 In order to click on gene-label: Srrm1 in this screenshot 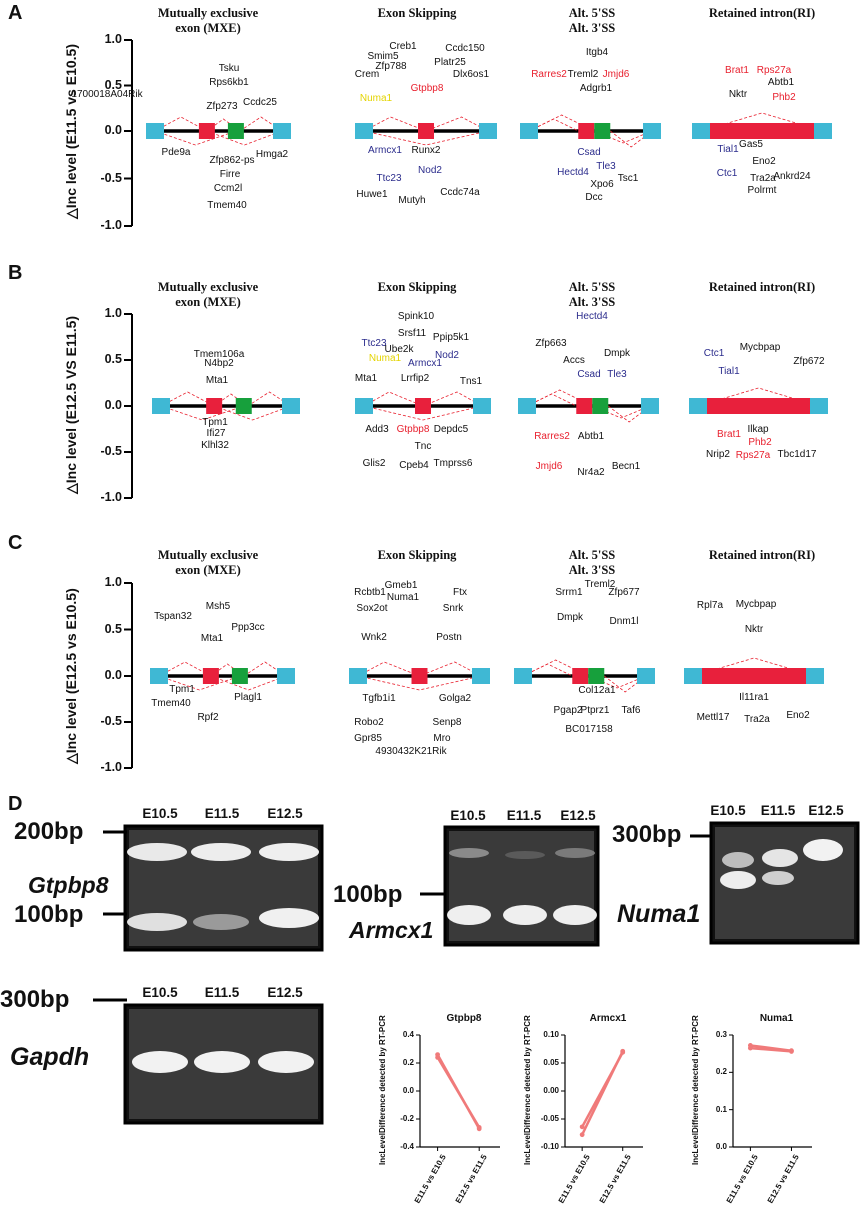, I will do `click(569, 592)`.